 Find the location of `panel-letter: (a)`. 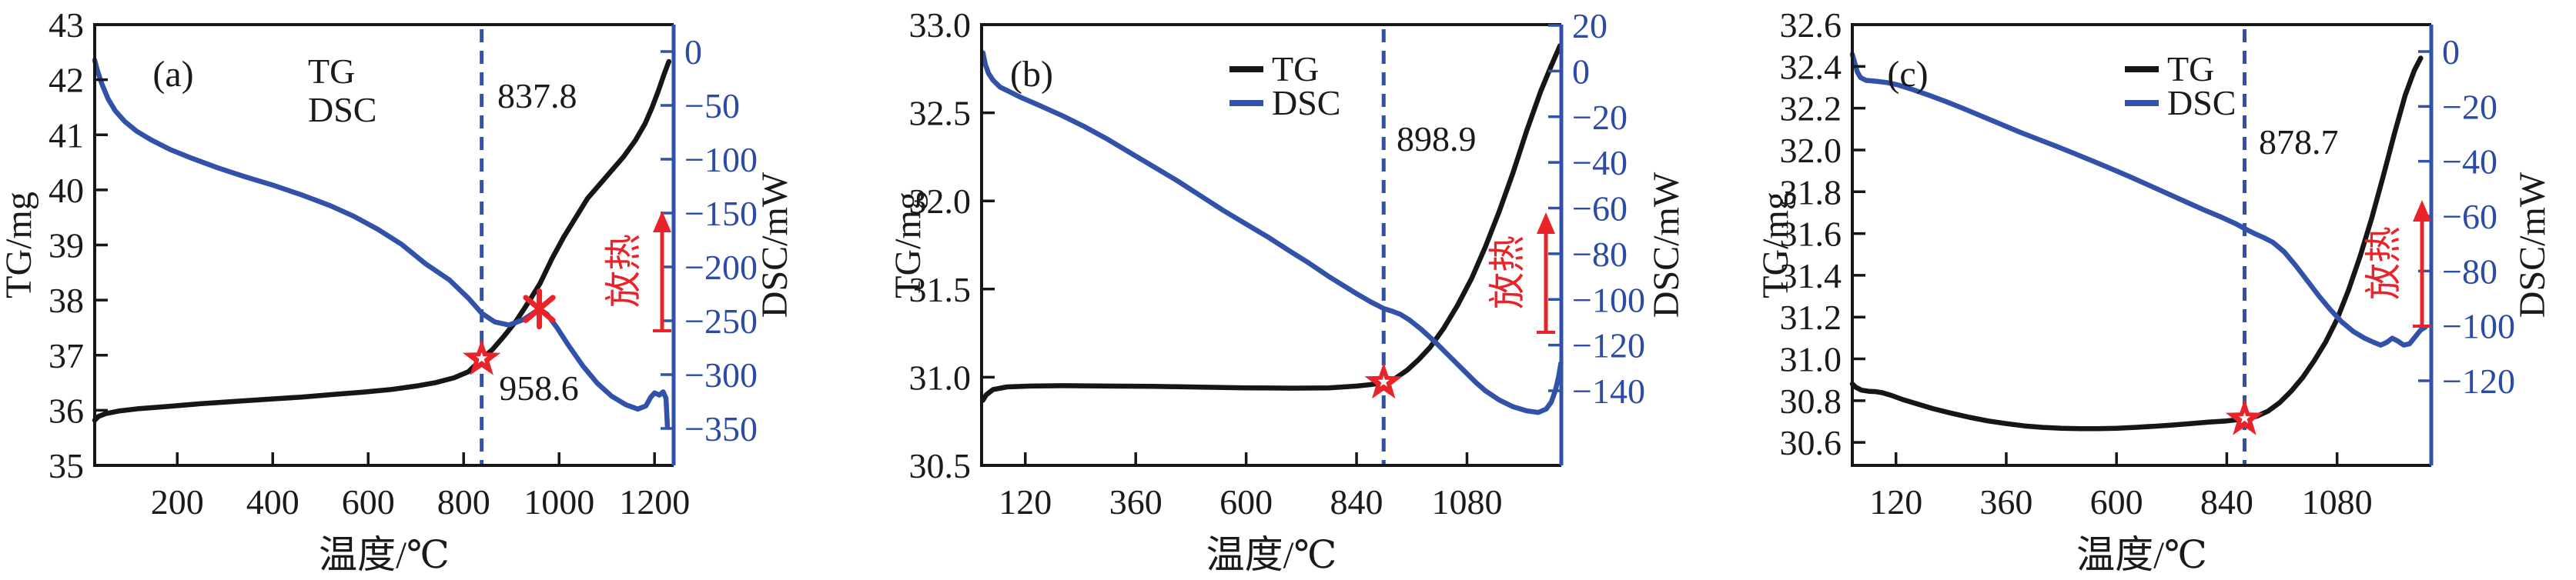

panel-letter: (a) is located at coordinates (173, 75).